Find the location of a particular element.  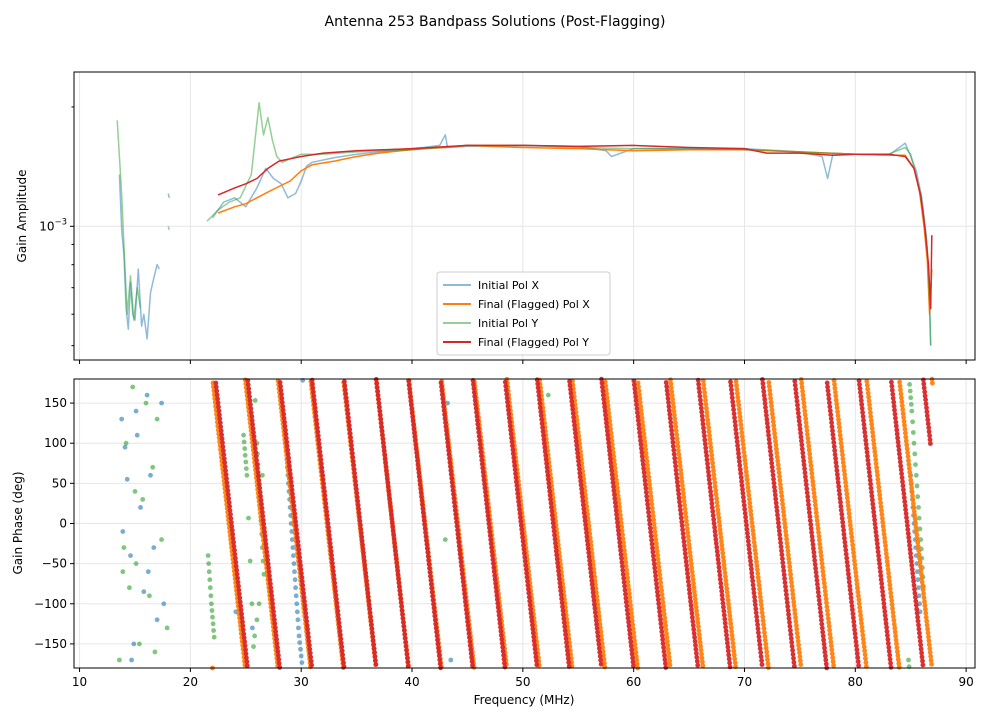

phase-x-ticks: 10 20 30 40 50 60 70 80 90 is located at coordinates (523, 678).